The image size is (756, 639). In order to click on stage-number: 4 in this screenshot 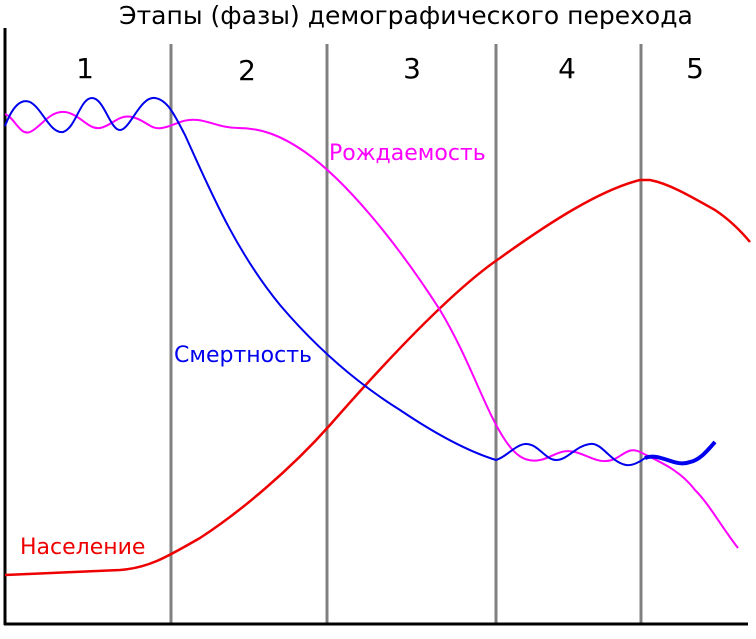, I will do `click(567, 68)`.